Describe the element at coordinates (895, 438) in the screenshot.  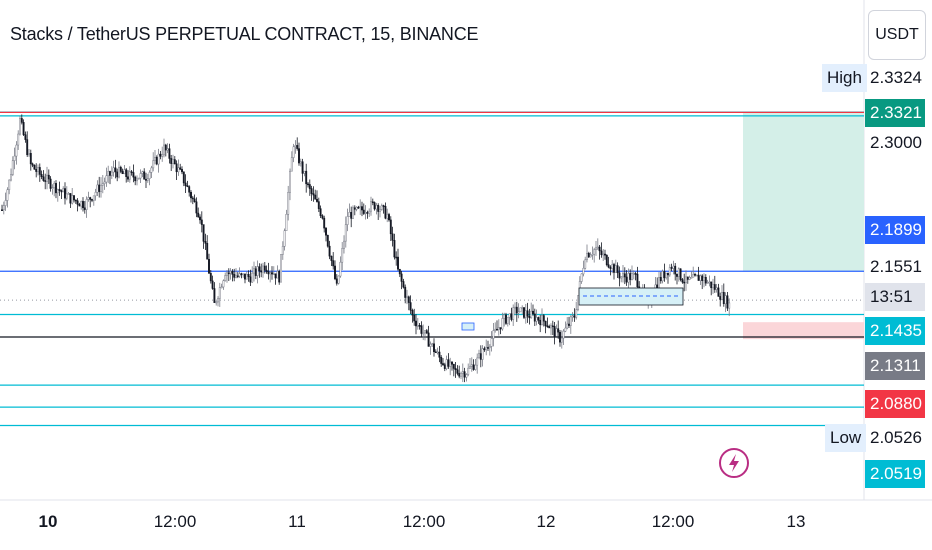
I see `price-tag-low: 2.0526` at that location.